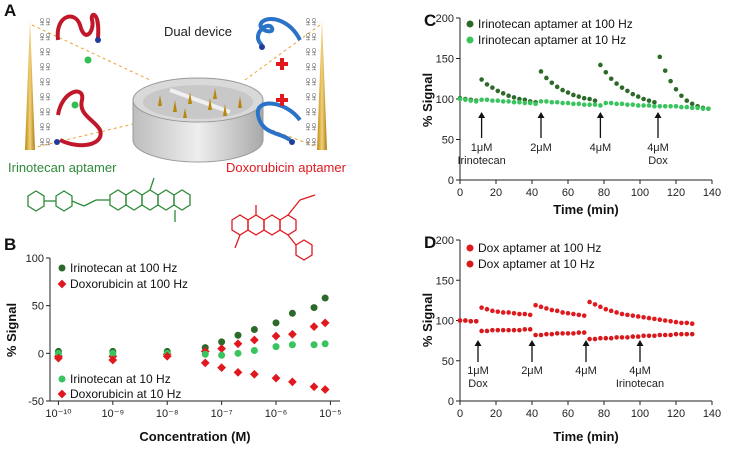 This screenshot has width=729, height=454. I want to click on x-tick-label: 10⁻⁵, so click(330, 414).